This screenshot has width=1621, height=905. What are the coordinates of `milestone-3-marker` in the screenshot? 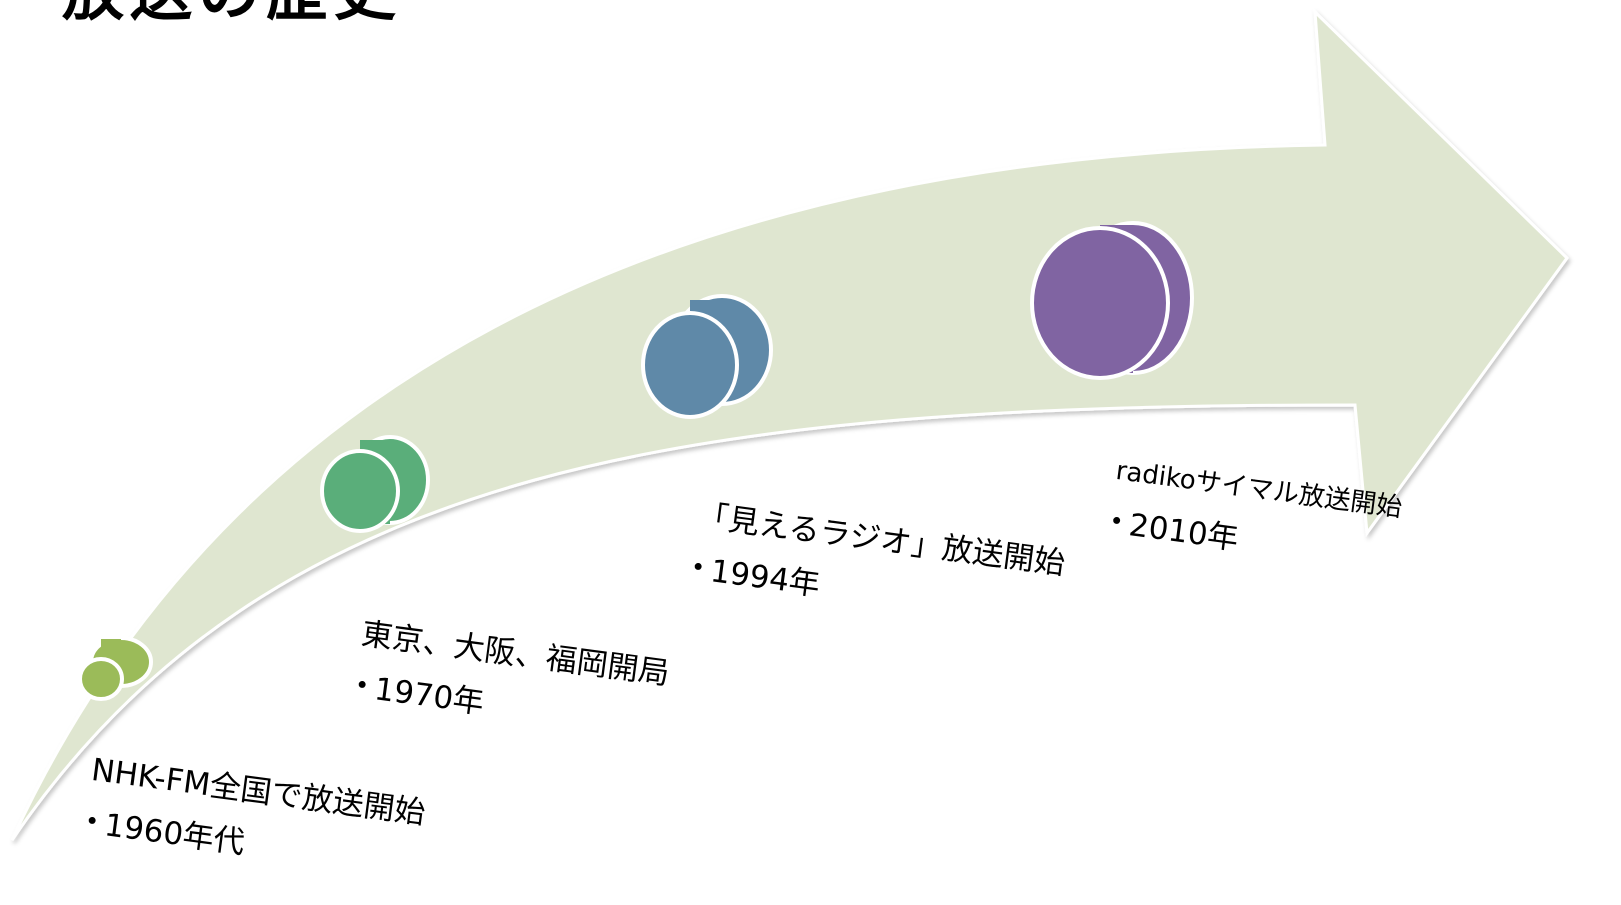 It's located at (707, 356).